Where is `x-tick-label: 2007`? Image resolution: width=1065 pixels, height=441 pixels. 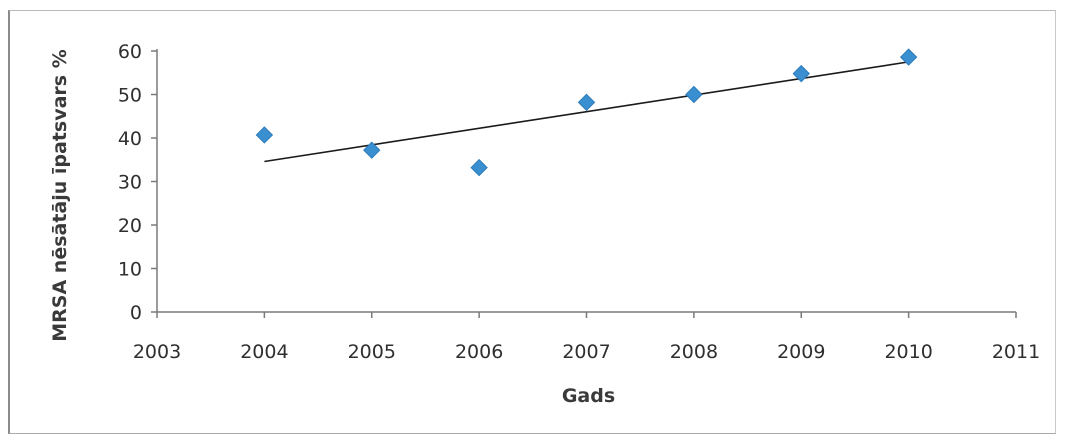 x-tick-label: 2007 is located at coordinates (586, 352).